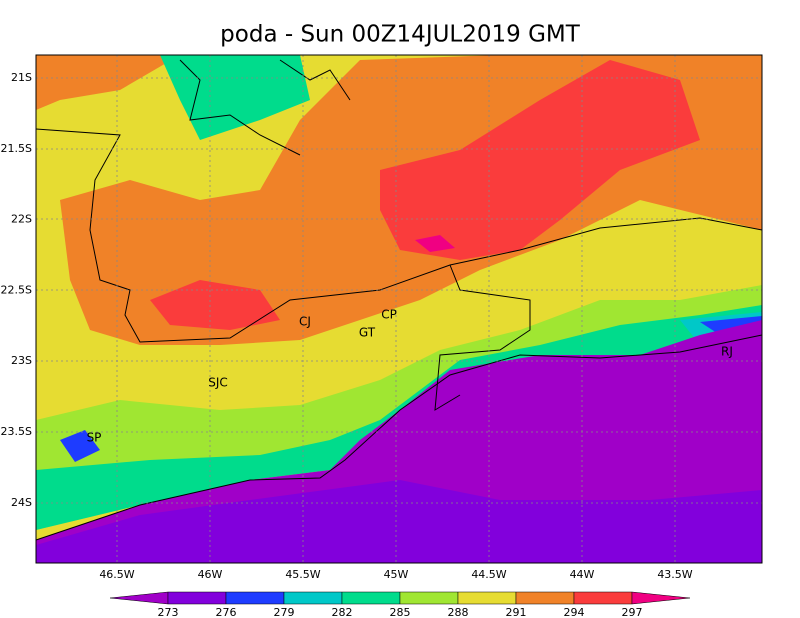 Image resolution: width=800 pixels, height=618 pixels. Describe the element at coordinates (400, 35) in the screenshot. I see `title: poda - Sun 00Z14JUL2019 GMT` at that location.